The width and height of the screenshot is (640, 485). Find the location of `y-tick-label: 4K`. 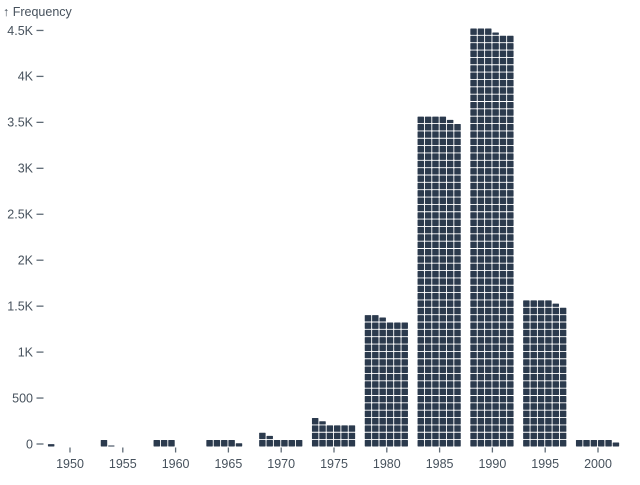

y-tick-label: 4K is located at coordinates (26, 77).